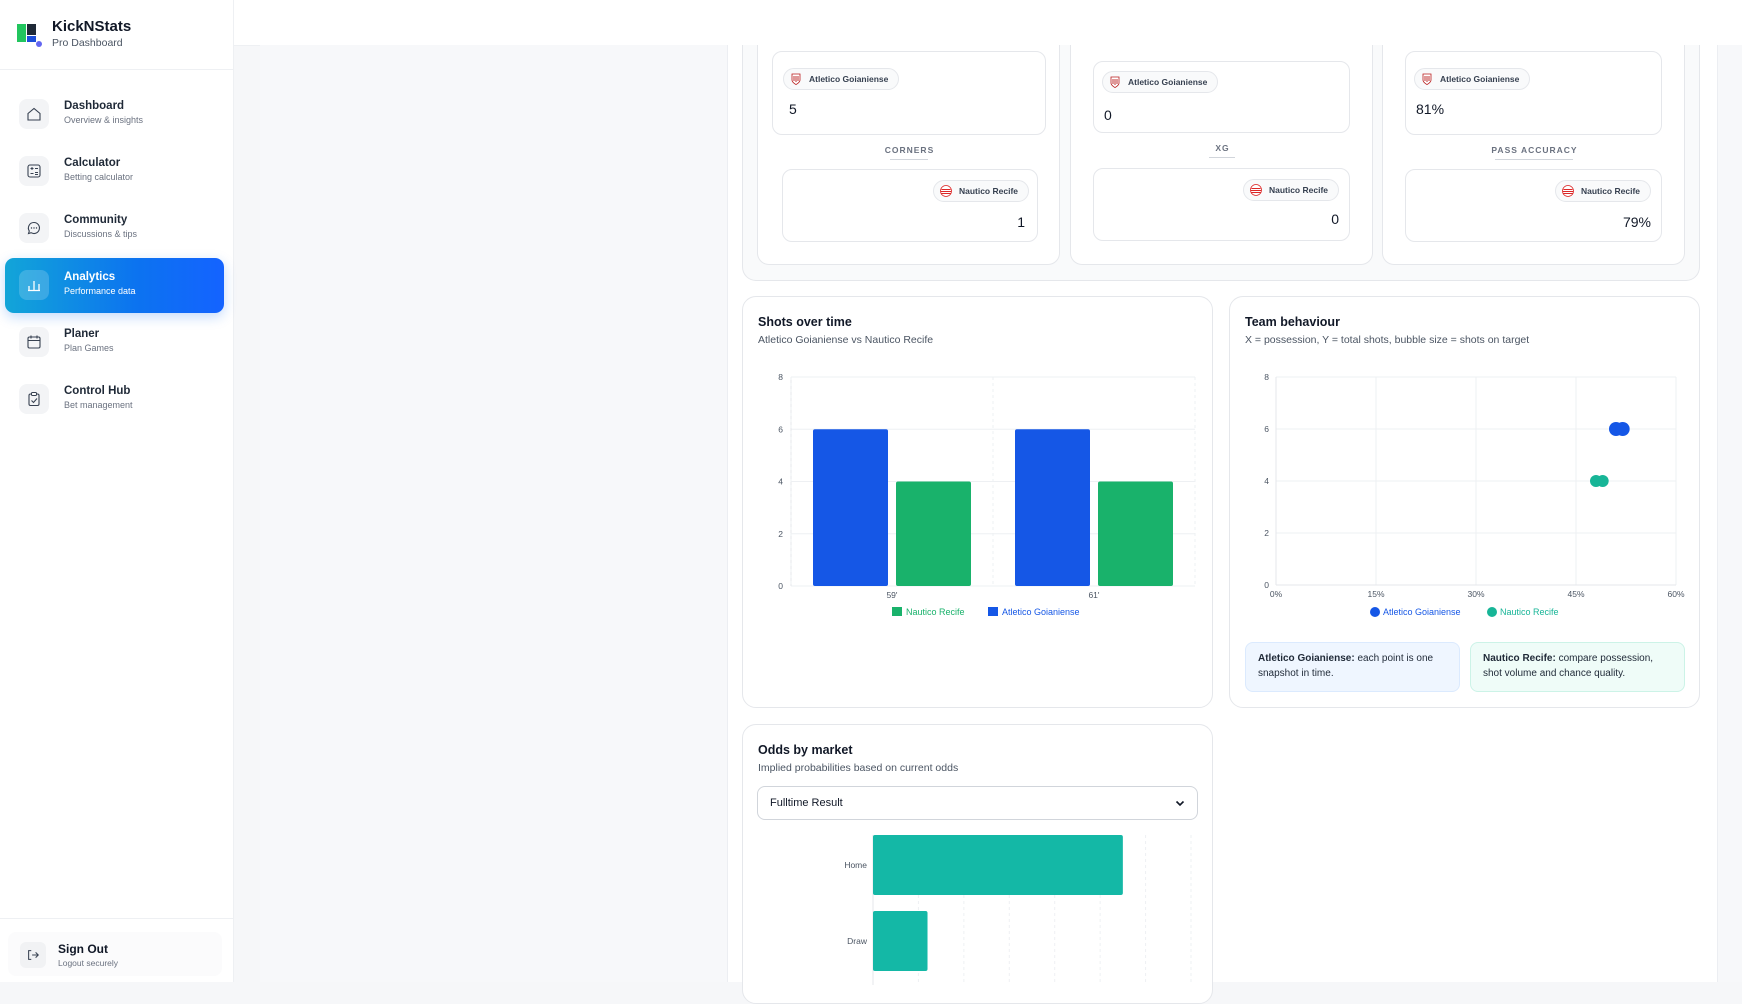 The image size is (1742, 1004). I want to click on x-tick-label: 45%, so click(1575, 594).